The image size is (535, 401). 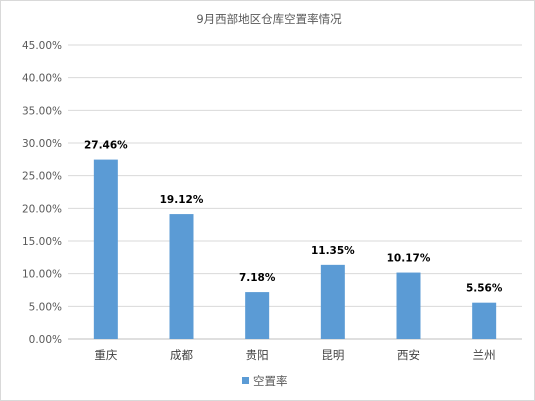 What do you see at coordinates (42, 242) in the screenshot?
I see `y-tick-label: 15.00%` at bounding box center [42, 242].